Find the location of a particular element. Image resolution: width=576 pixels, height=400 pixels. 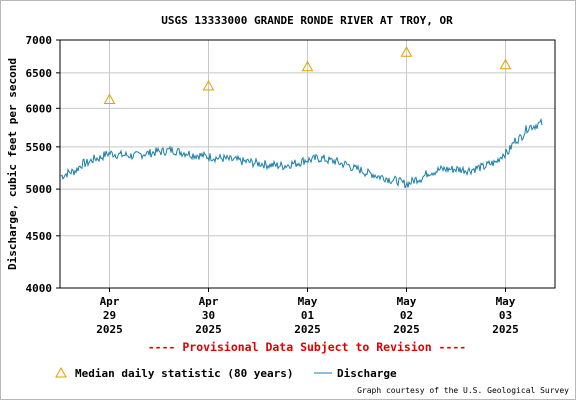

x-tick-label: 01 is located at coordinates (308, 315).